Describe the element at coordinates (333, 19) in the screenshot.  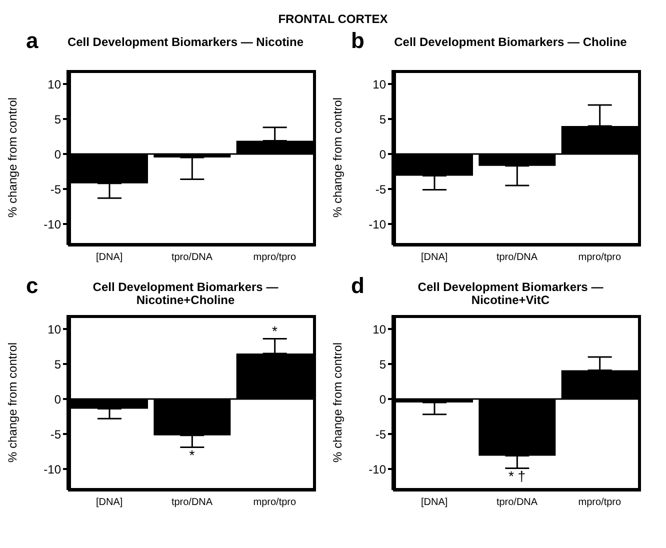
I see `text: FRONTAL CORTEX` at that location.